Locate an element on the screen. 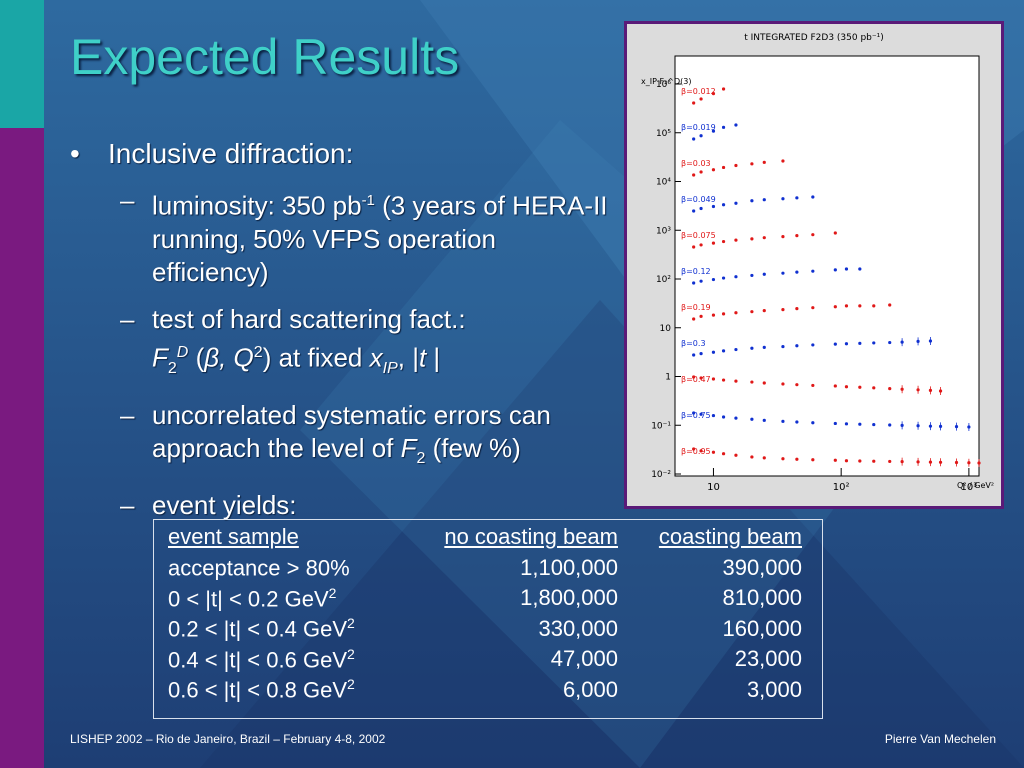 Image resolution: width=1024 pixels, height=768 pixels. slide-title: Expected Results is located at coordinates (265, 57).